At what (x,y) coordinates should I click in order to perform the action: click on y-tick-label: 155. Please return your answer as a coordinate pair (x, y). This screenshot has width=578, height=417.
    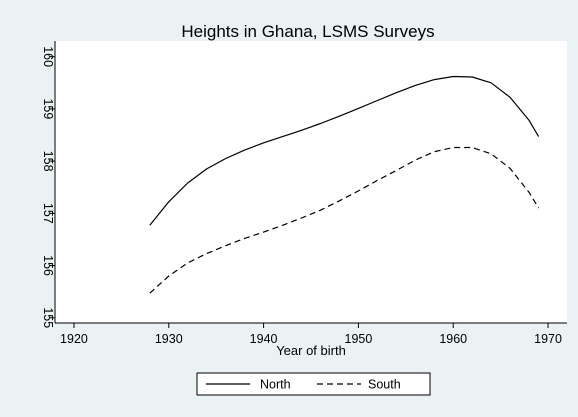
    Looking at the image, I should click on (48, 317).